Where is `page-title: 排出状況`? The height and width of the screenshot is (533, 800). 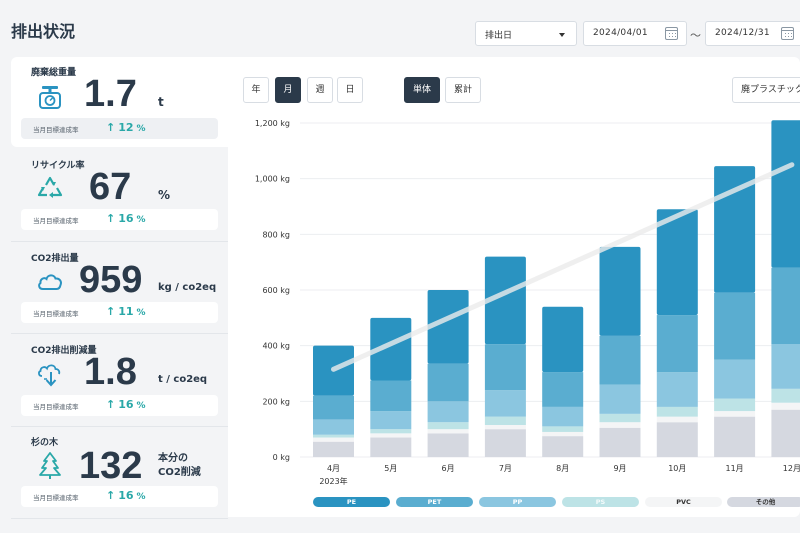
page-title: 排出状況 is located at coordinates (43, 31).